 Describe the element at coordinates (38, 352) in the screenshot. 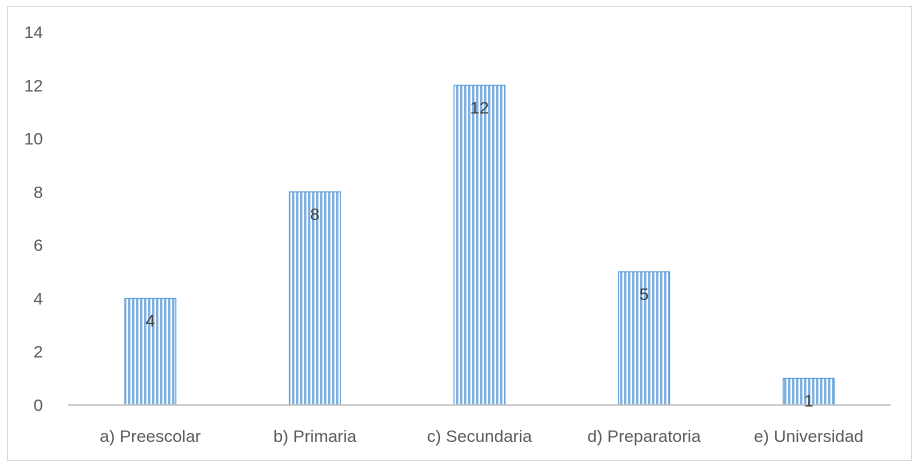

I see `y-tick-label-2: 2` at that location.